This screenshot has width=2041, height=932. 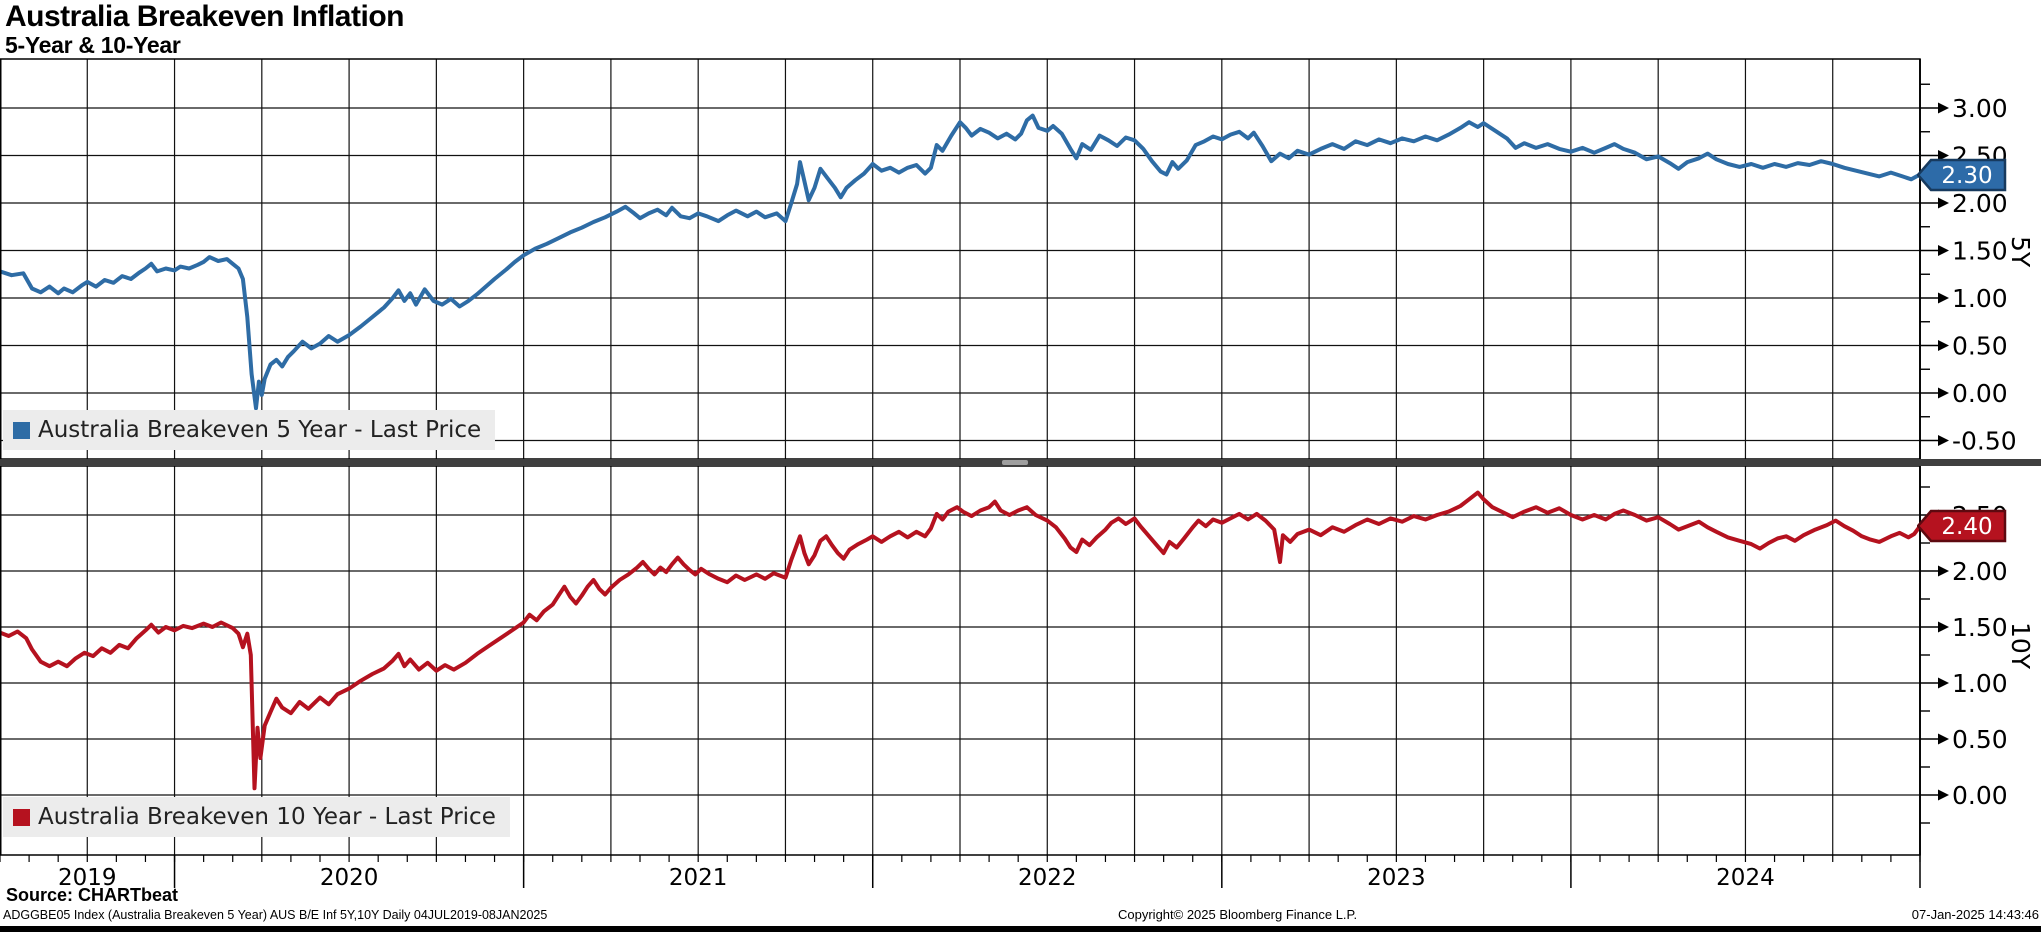 What do you see at coordinates (1745, 878) in the screenshot?
I see `svg-text: 2024` at bounding box center [1745, 878].